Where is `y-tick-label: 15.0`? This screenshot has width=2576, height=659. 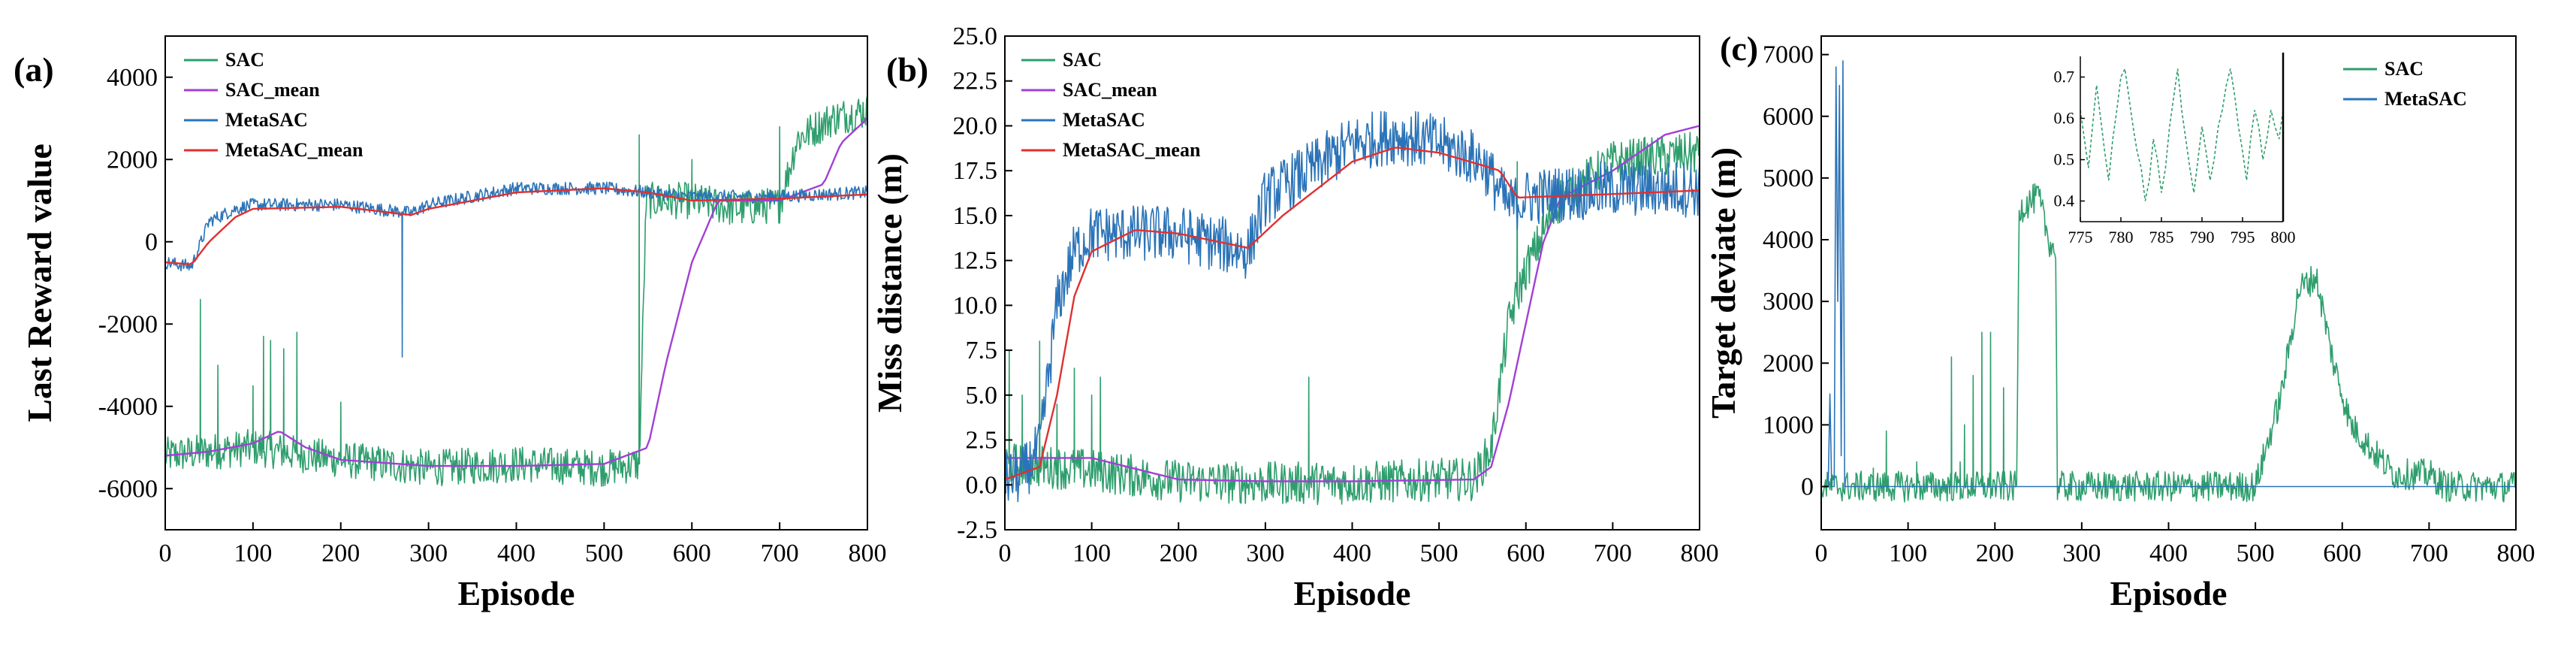
y-tick-label: 15.0 is located at coordinates (976, 216).